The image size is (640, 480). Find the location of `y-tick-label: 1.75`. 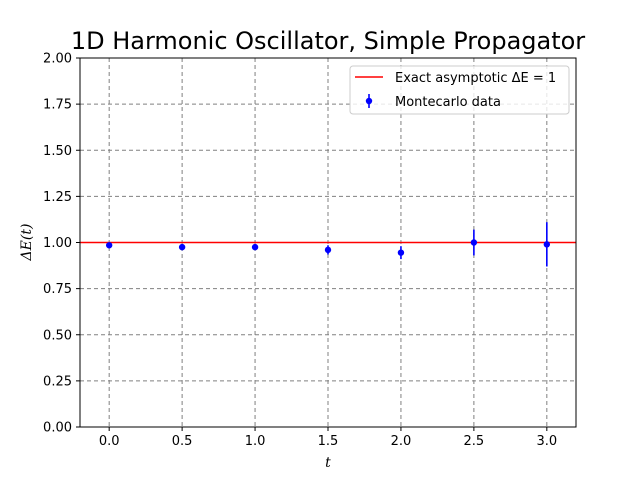

y-tick-label: 1.75 is located at coordinates (57, 105).